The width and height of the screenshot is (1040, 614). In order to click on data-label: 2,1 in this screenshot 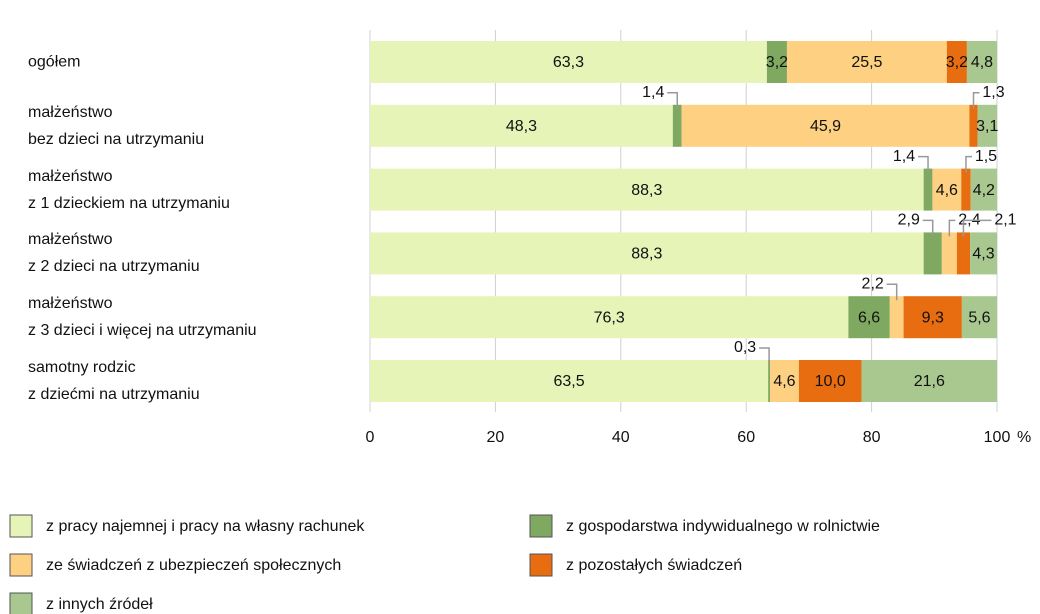, I will do `click(1005, 220)`.